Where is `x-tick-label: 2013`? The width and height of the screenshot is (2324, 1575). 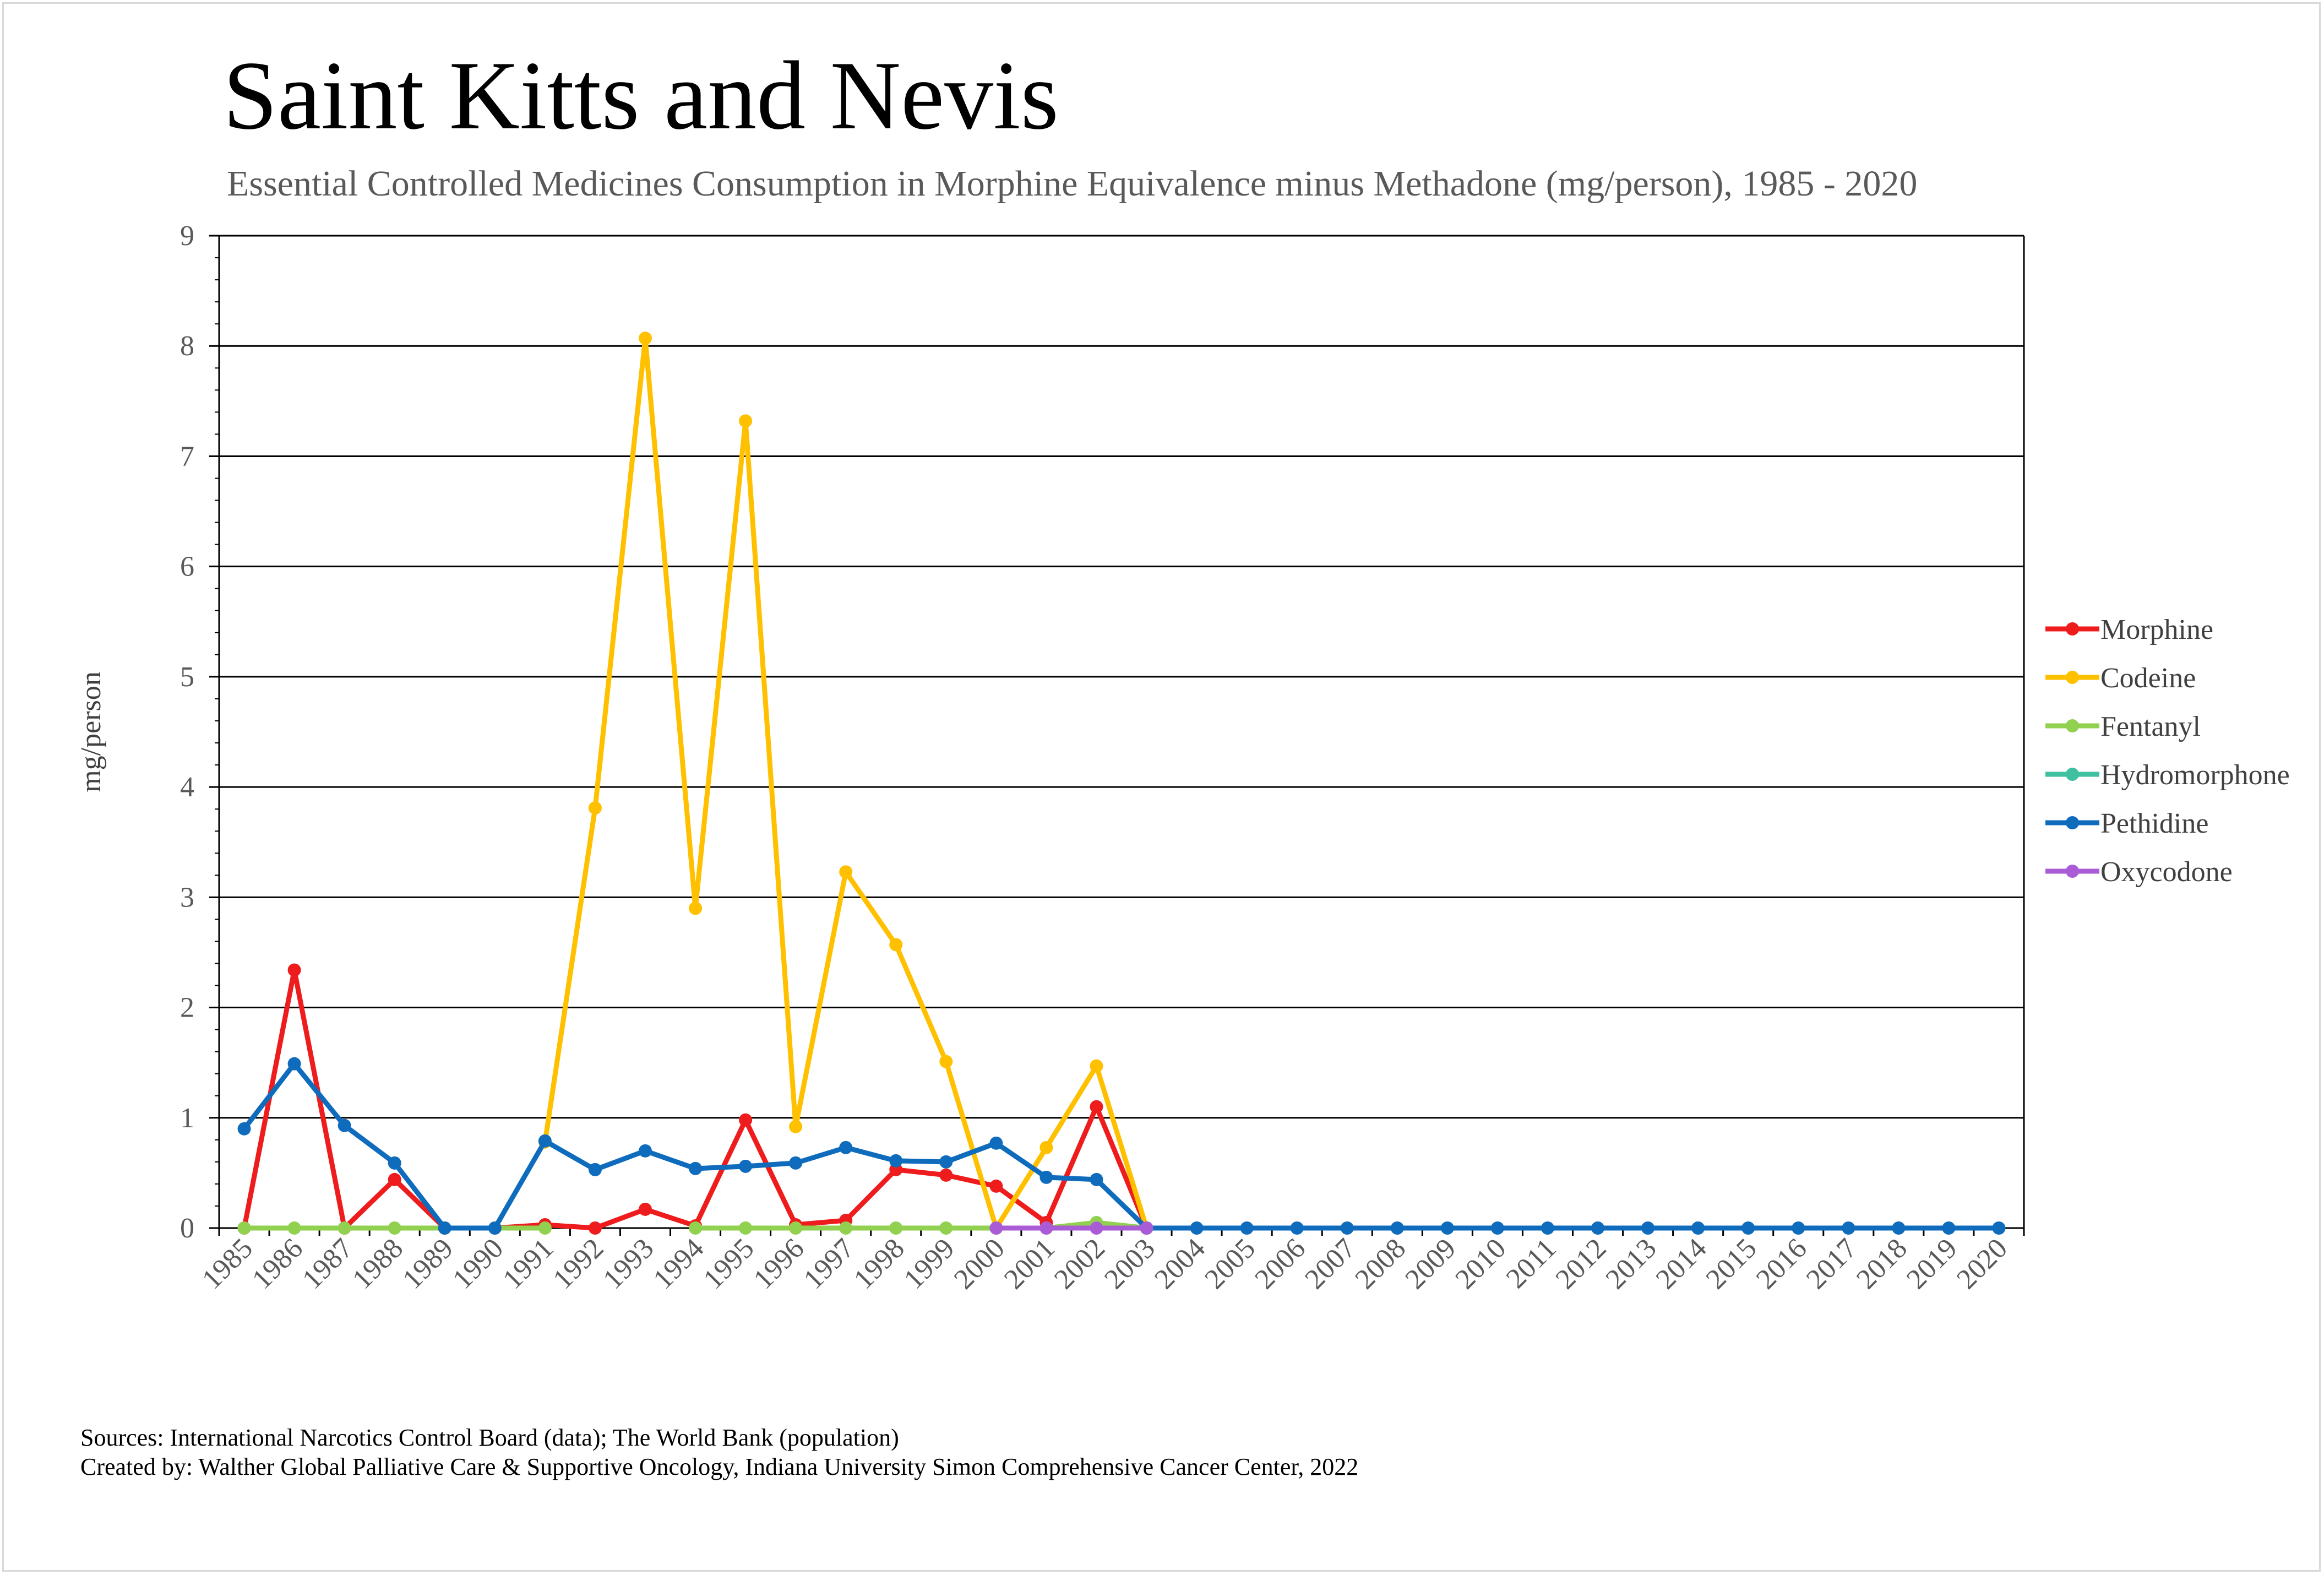
x-tick-label: 2013 is located at coordinates (1631, 1263).